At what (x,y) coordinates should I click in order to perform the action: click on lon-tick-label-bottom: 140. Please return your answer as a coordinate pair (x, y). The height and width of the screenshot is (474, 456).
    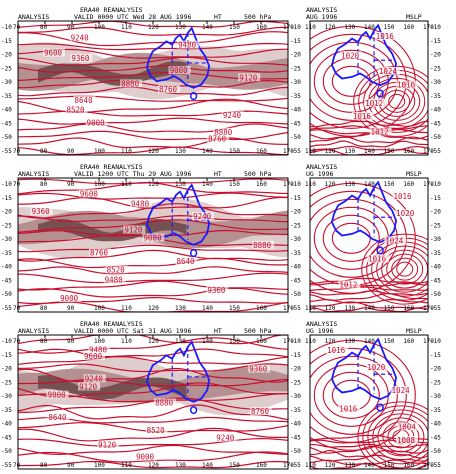
    Looking at the image, I should click on (369, 308).